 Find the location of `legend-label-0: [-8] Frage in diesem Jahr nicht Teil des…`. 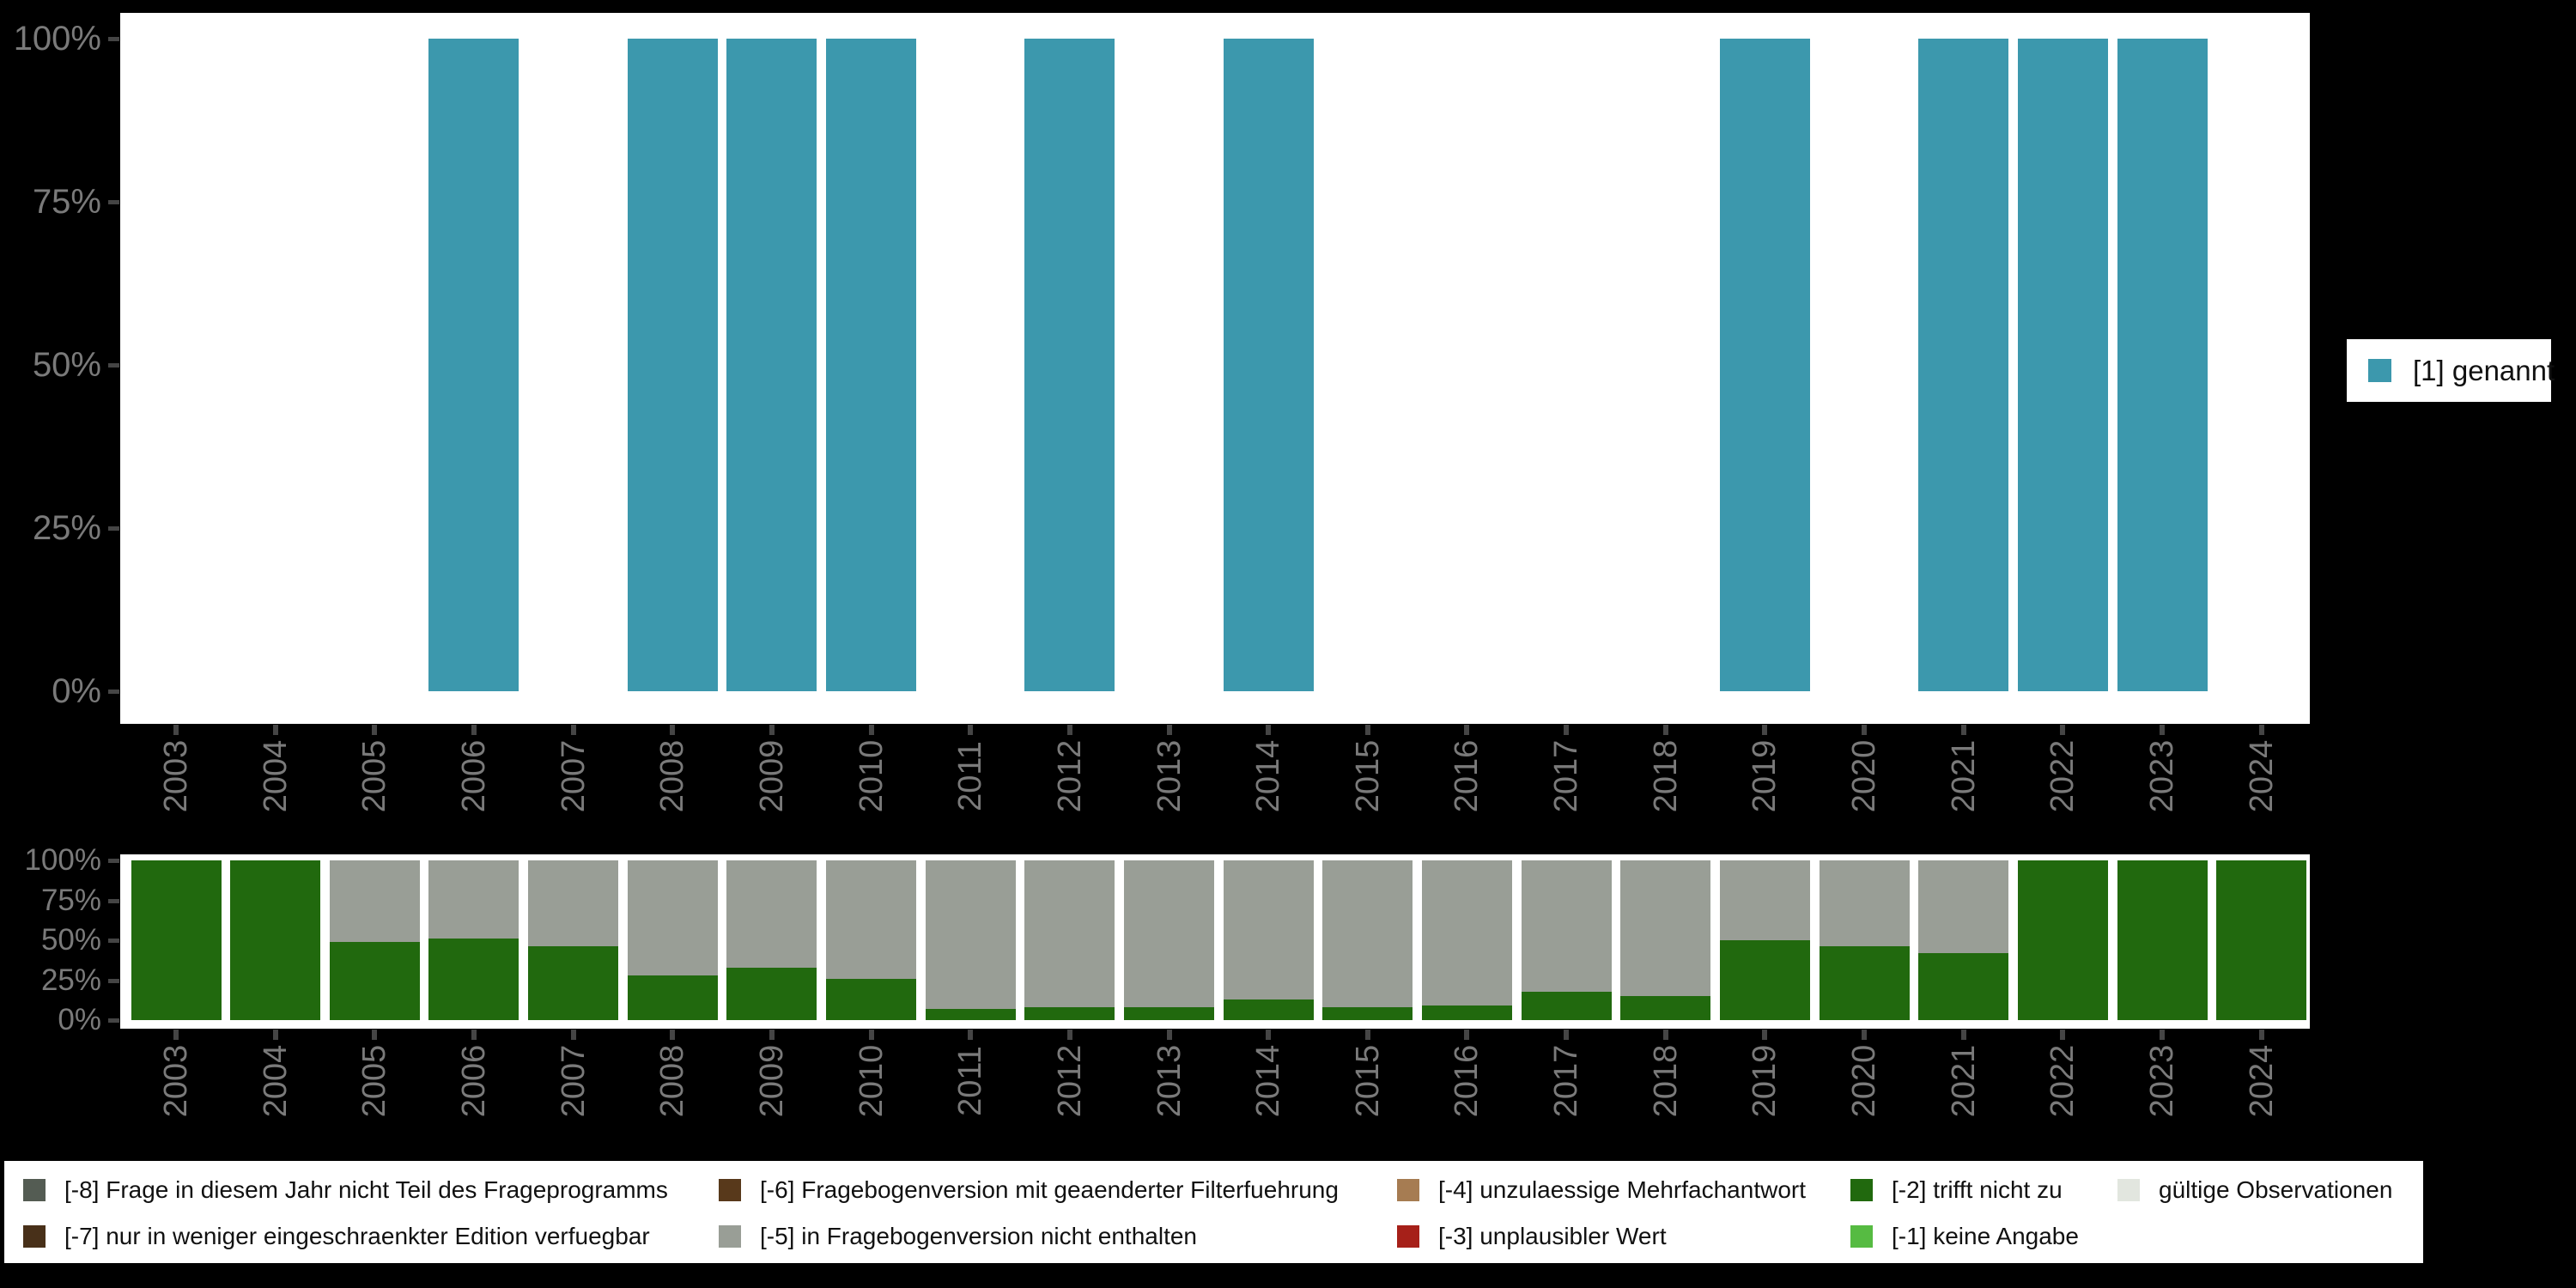

legend-label-0: [-8] Frage in diesem Jahr nicht Teil des… is located at coordinates (366, 1189).